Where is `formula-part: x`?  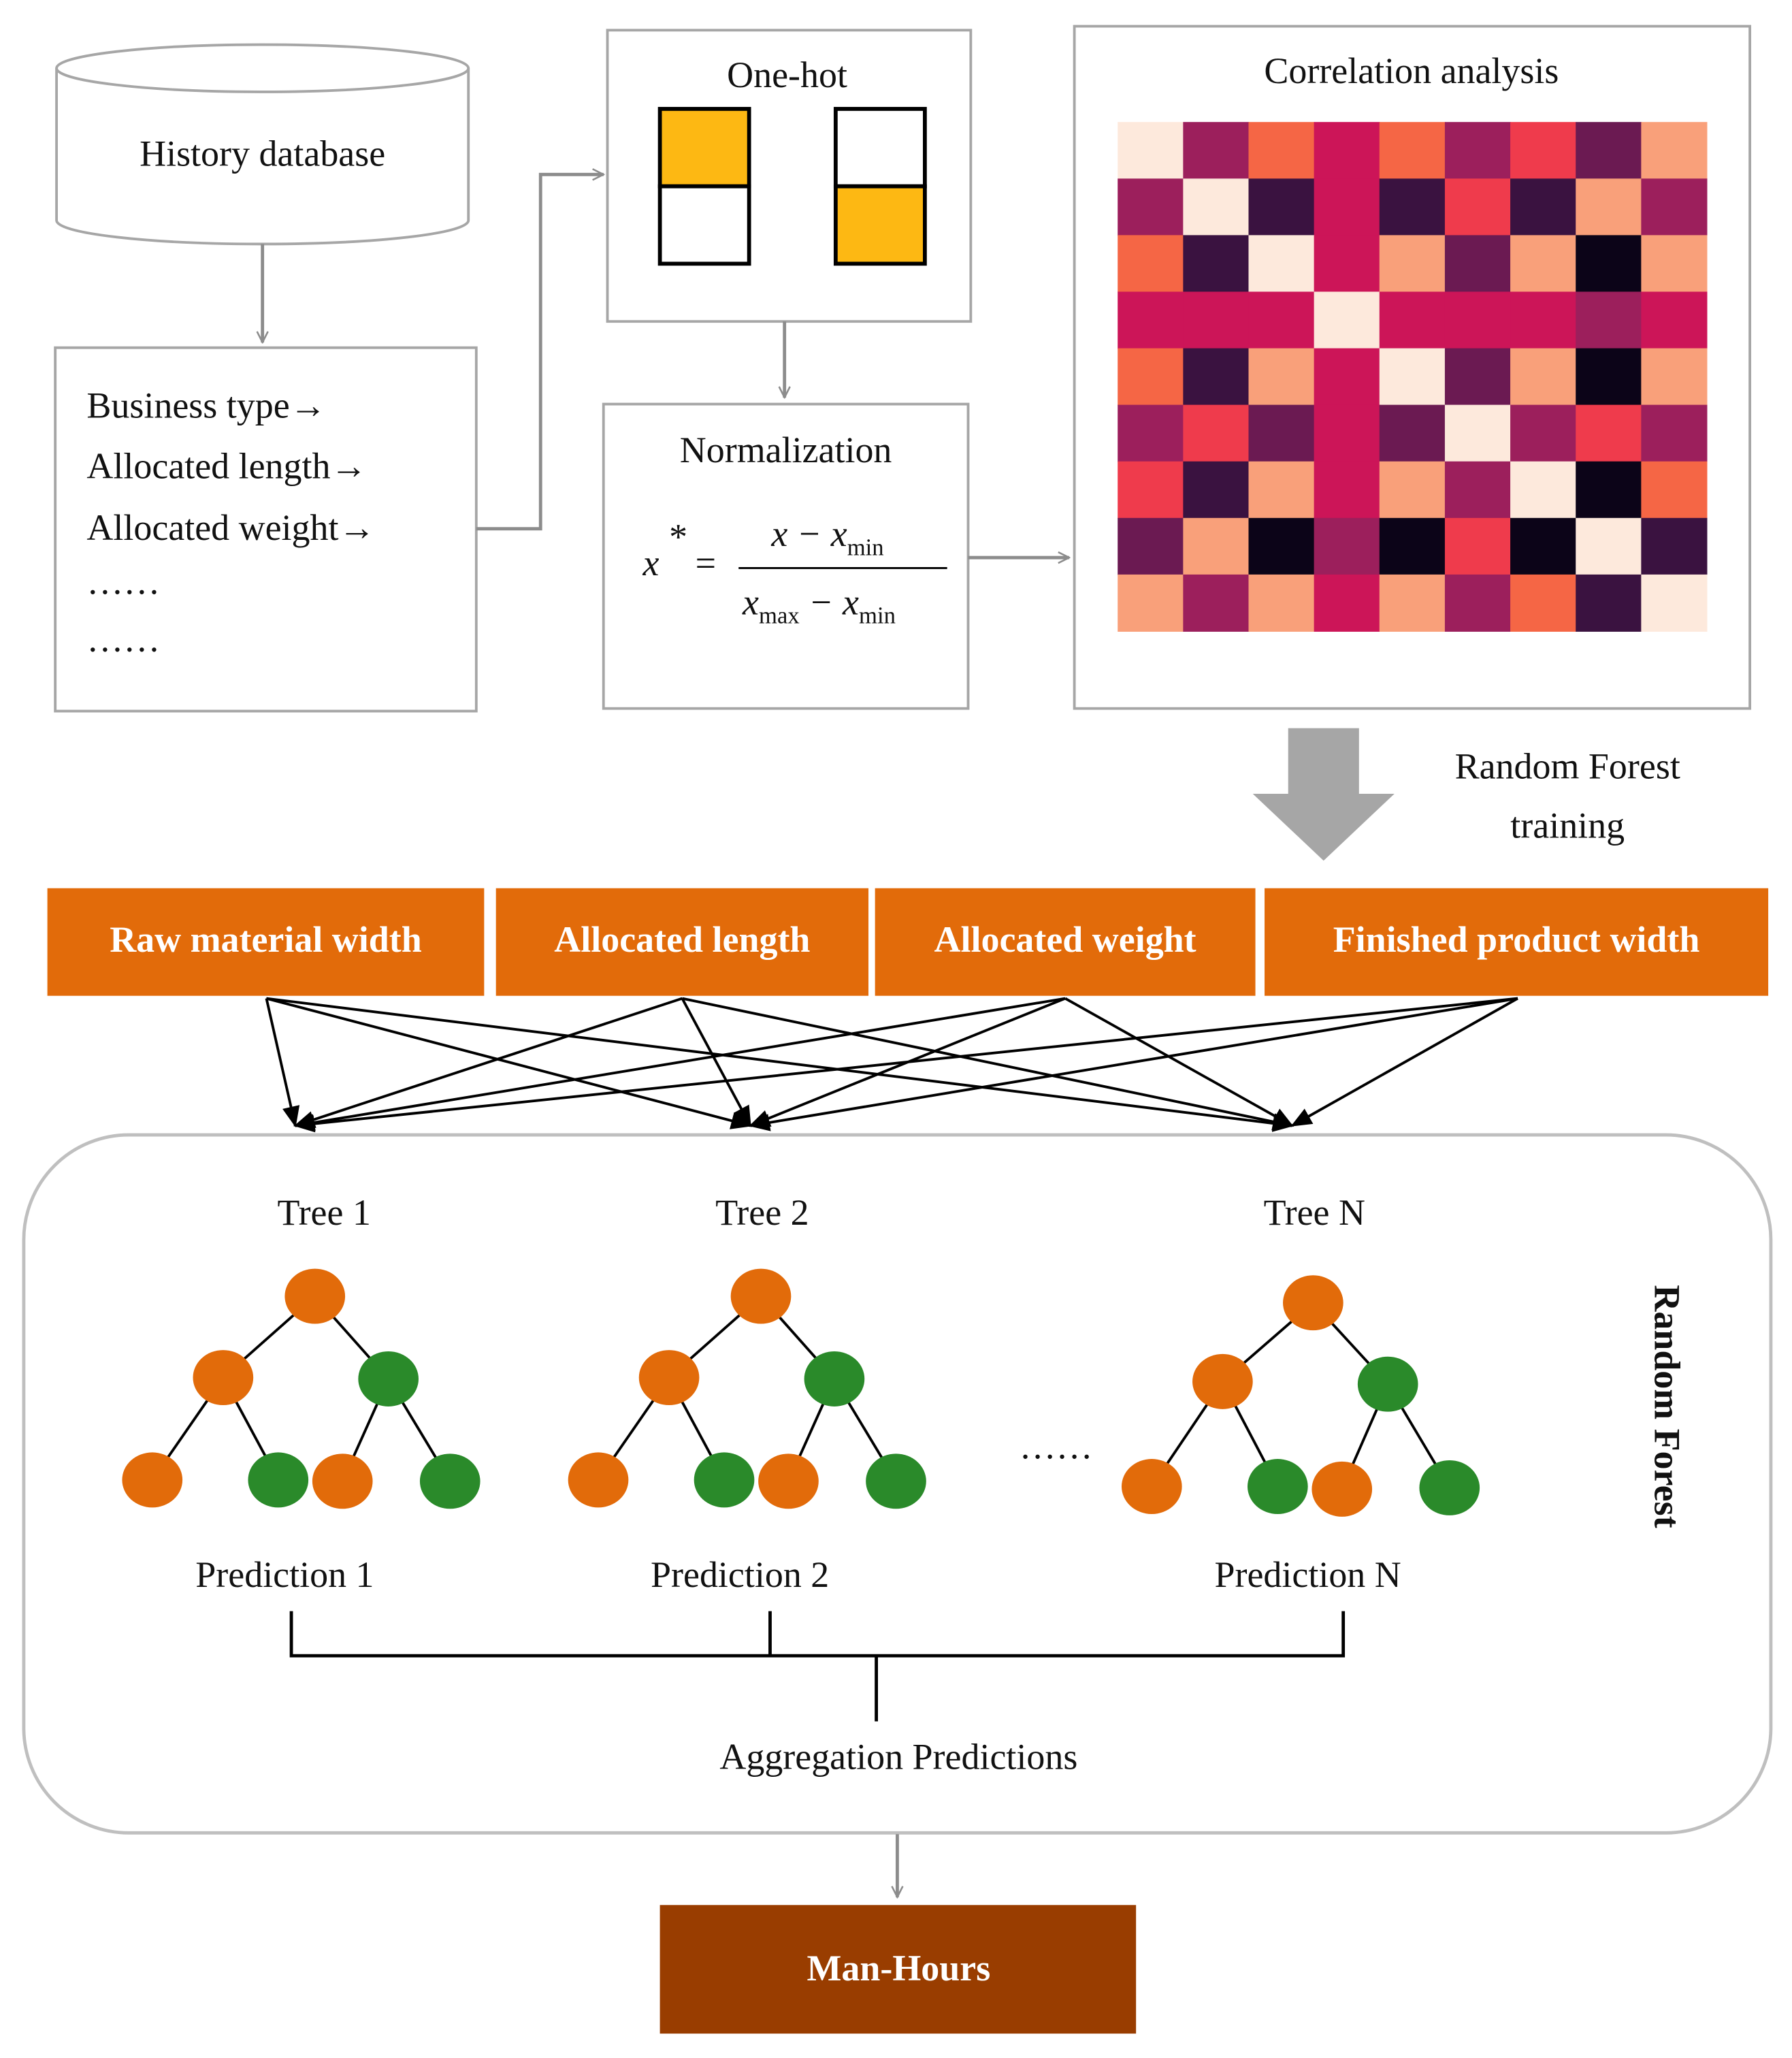 formula-part: x is located at coordinates (751, 602).